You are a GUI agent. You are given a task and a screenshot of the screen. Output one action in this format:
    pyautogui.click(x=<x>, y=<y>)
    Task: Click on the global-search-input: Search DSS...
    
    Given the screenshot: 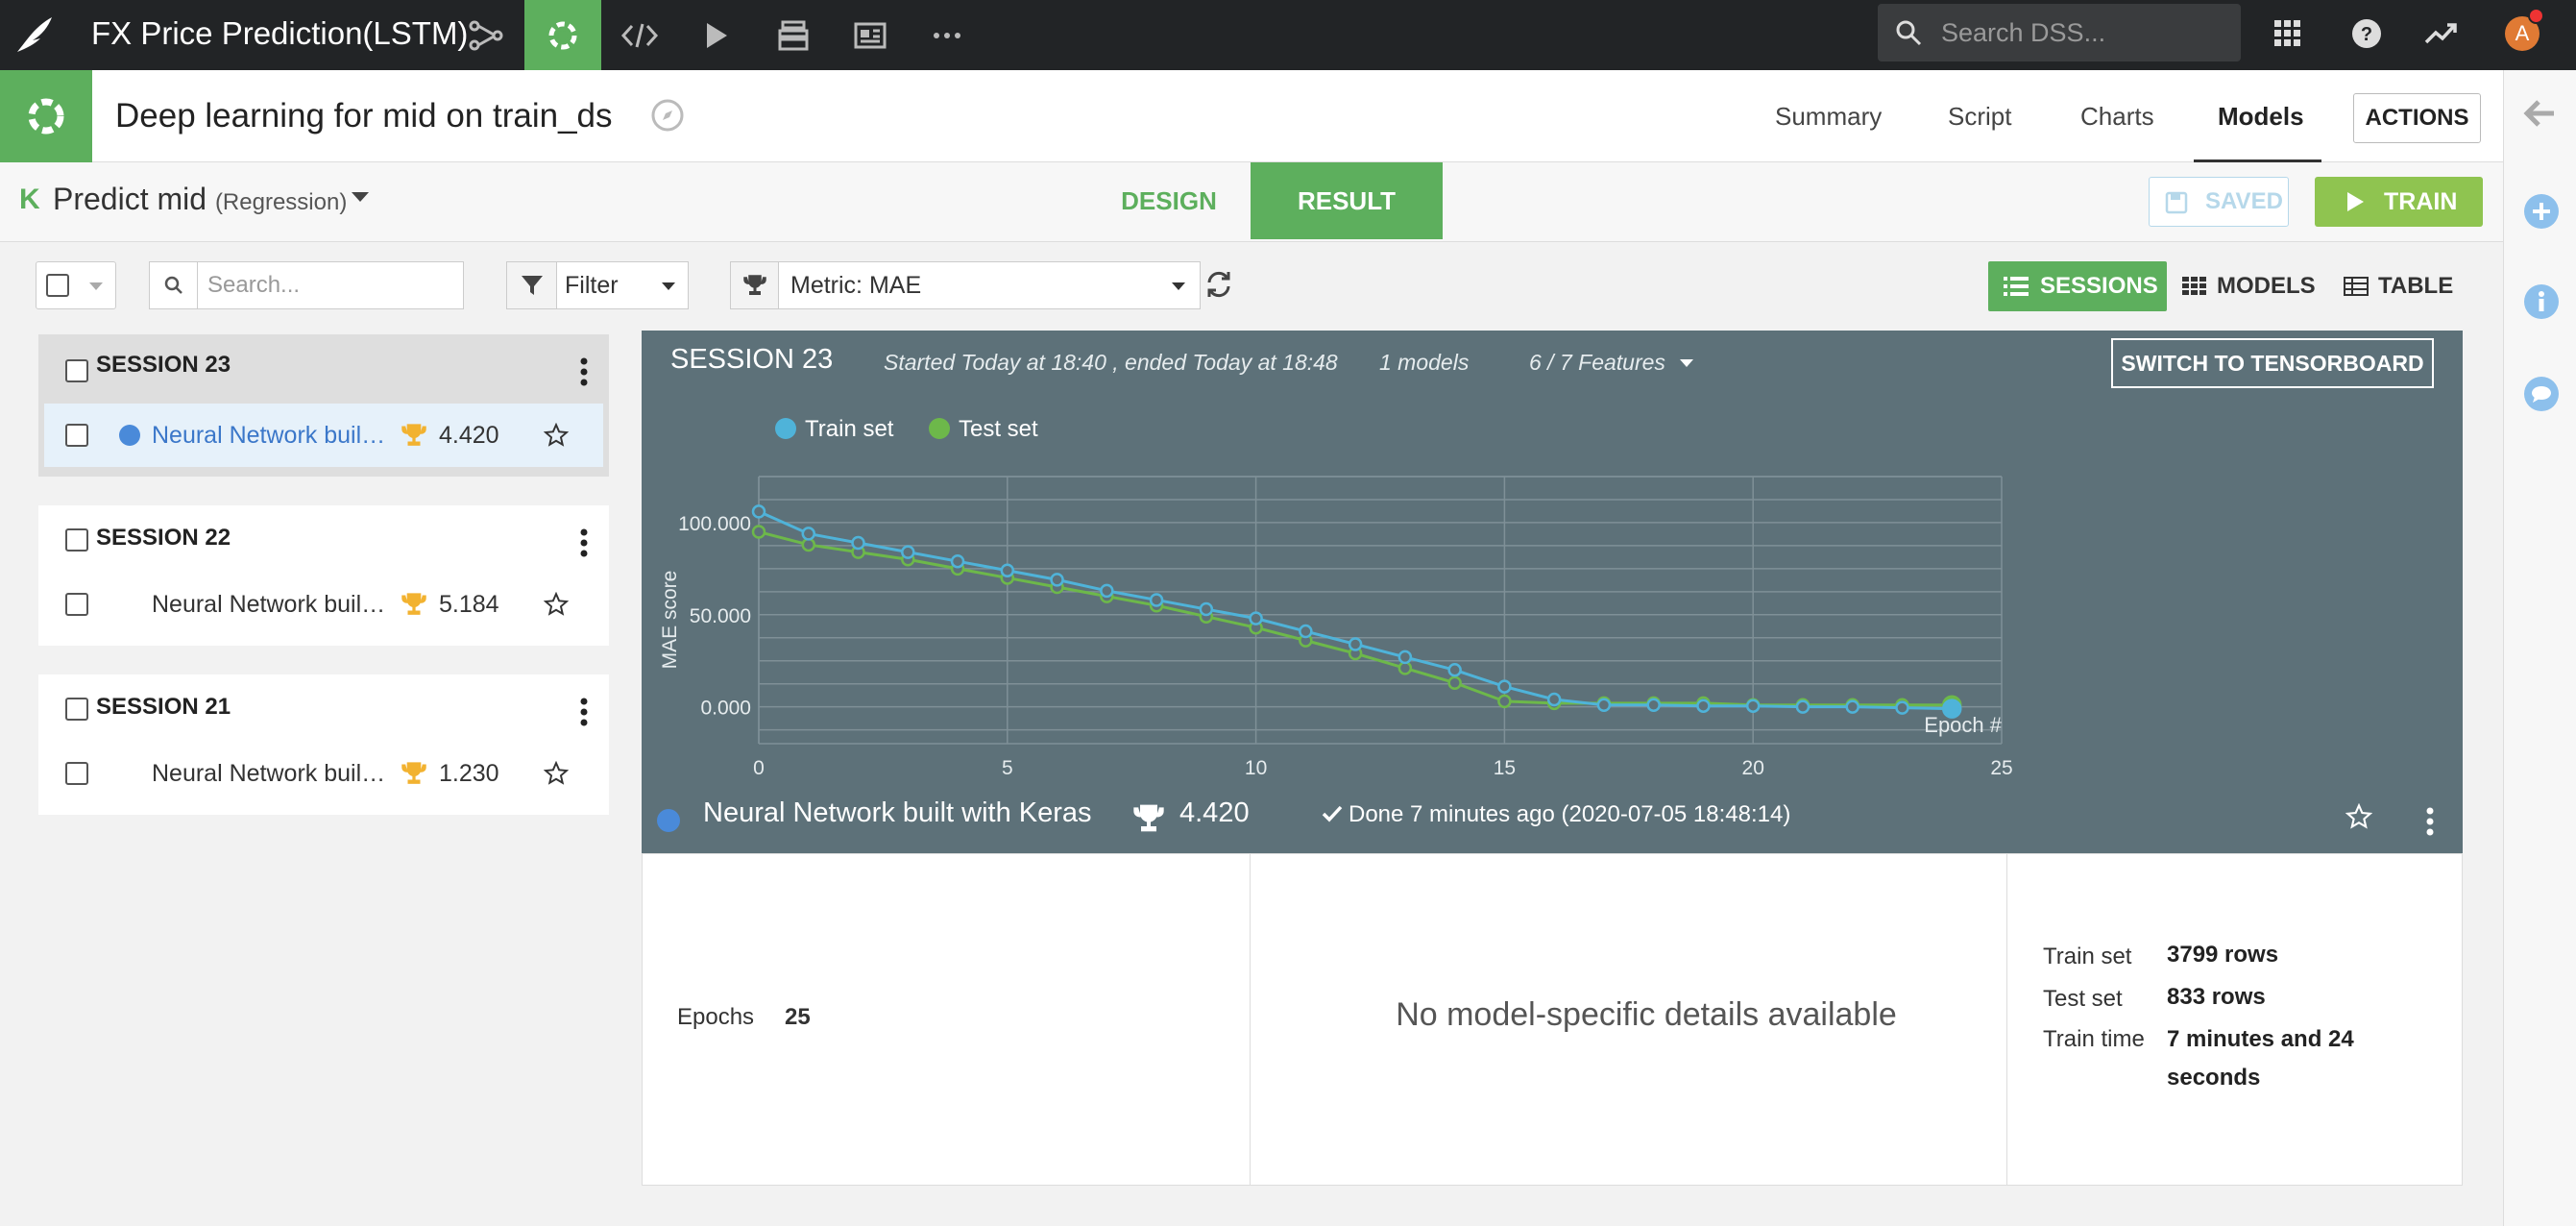 What is the action you would take?
    pyautogui.click(x=2059, y=32)
    